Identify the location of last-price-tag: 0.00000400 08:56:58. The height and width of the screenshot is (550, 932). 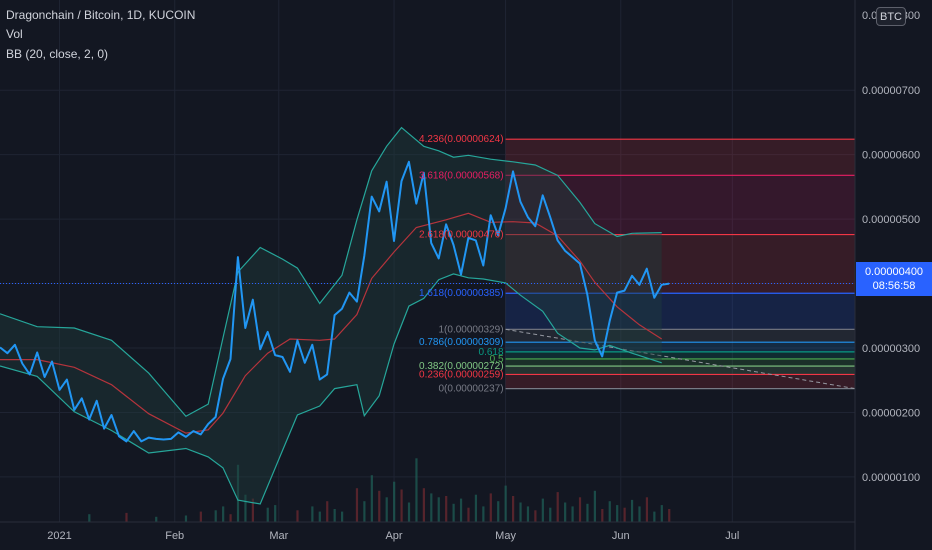
(894, 279).